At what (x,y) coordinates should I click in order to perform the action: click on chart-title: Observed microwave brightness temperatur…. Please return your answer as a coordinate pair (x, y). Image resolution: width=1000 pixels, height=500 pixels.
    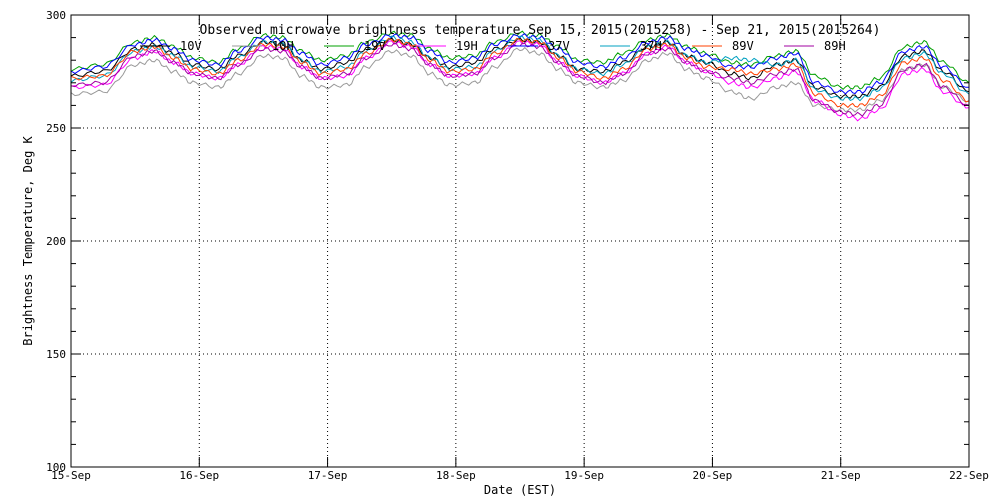
    Looking at the image, I should click on (540, 30).